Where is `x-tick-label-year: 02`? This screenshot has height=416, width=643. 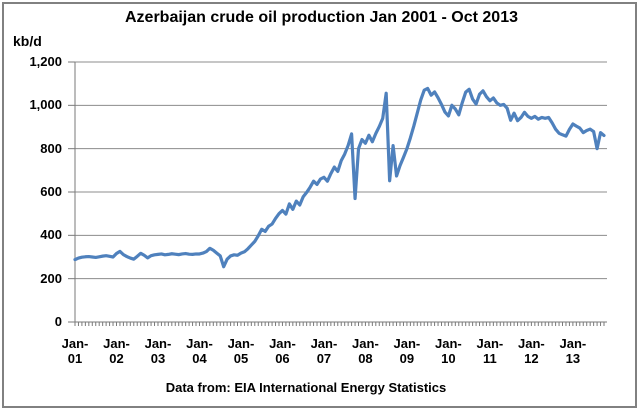 x-tick-label-year: 02 is located at coordinates (116, 358).